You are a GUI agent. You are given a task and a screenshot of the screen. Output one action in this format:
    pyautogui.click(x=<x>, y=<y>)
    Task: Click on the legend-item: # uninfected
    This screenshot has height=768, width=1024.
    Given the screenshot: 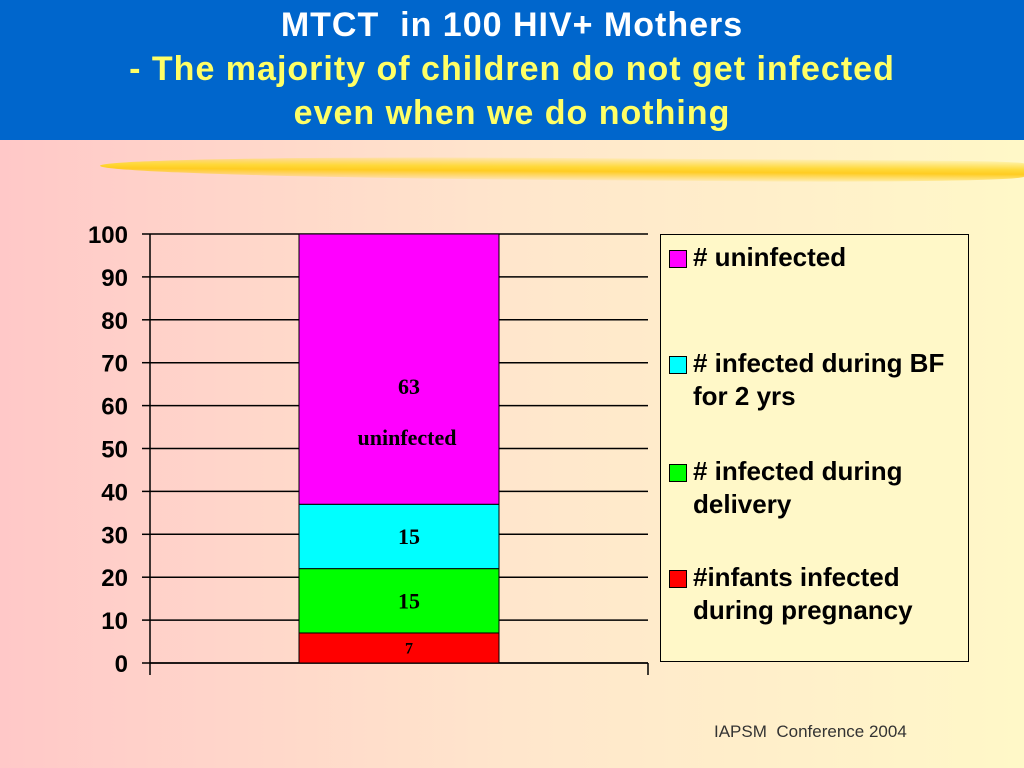 What is the action you would take?
    pyautogui.click(x=819, y=257)
    